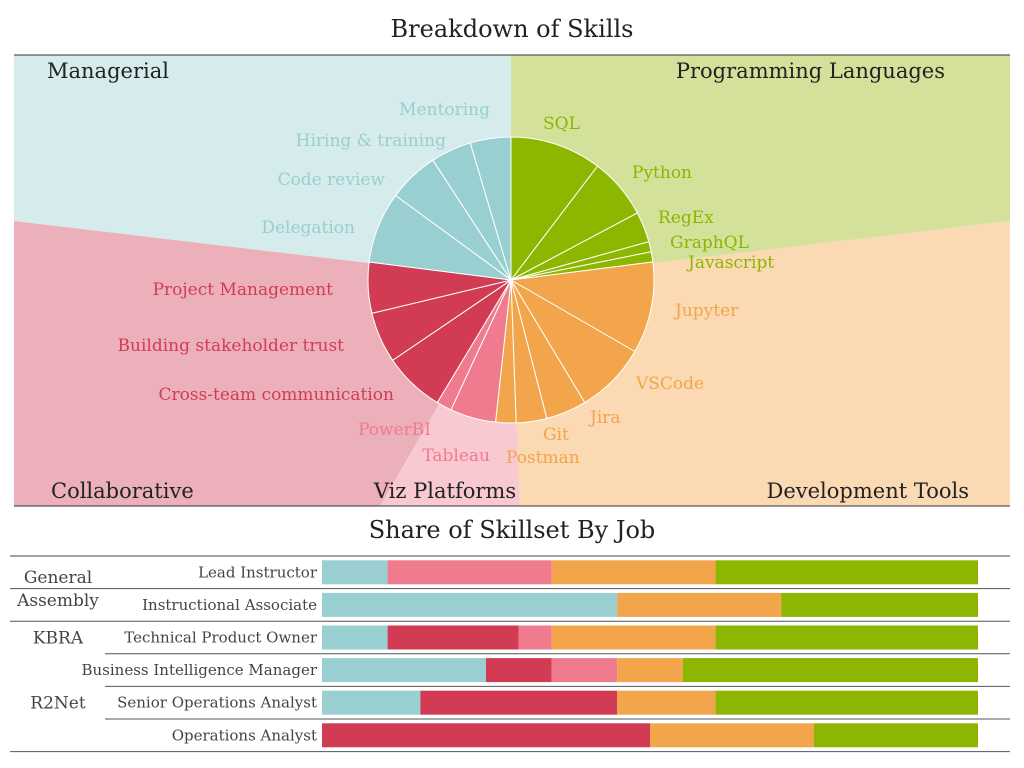 This screenshot has width=1024, height=768. Describe the element at coordinates (810, 71) in the screenshot. I see `region-label-programming-languages: Programming Languages` at that location.